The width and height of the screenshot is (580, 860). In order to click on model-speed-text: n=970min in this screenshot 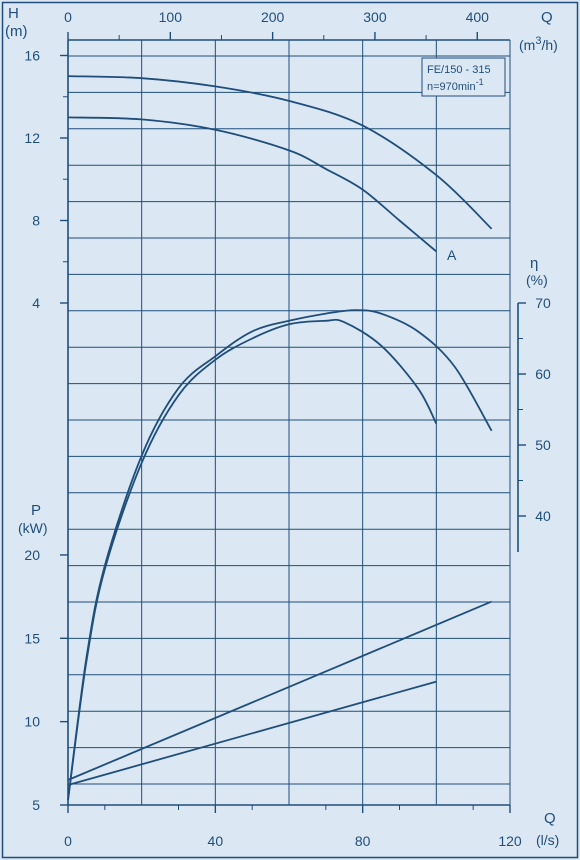, I will do `click(451, 87)`.